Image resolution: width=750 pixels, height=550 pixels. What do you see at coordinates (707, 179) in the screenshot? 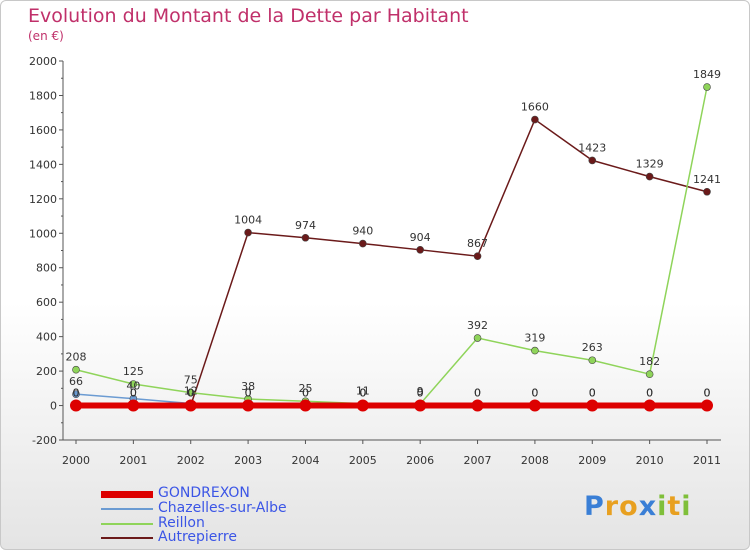
I see `data-label: 1241` at bounding box center [707, 179].